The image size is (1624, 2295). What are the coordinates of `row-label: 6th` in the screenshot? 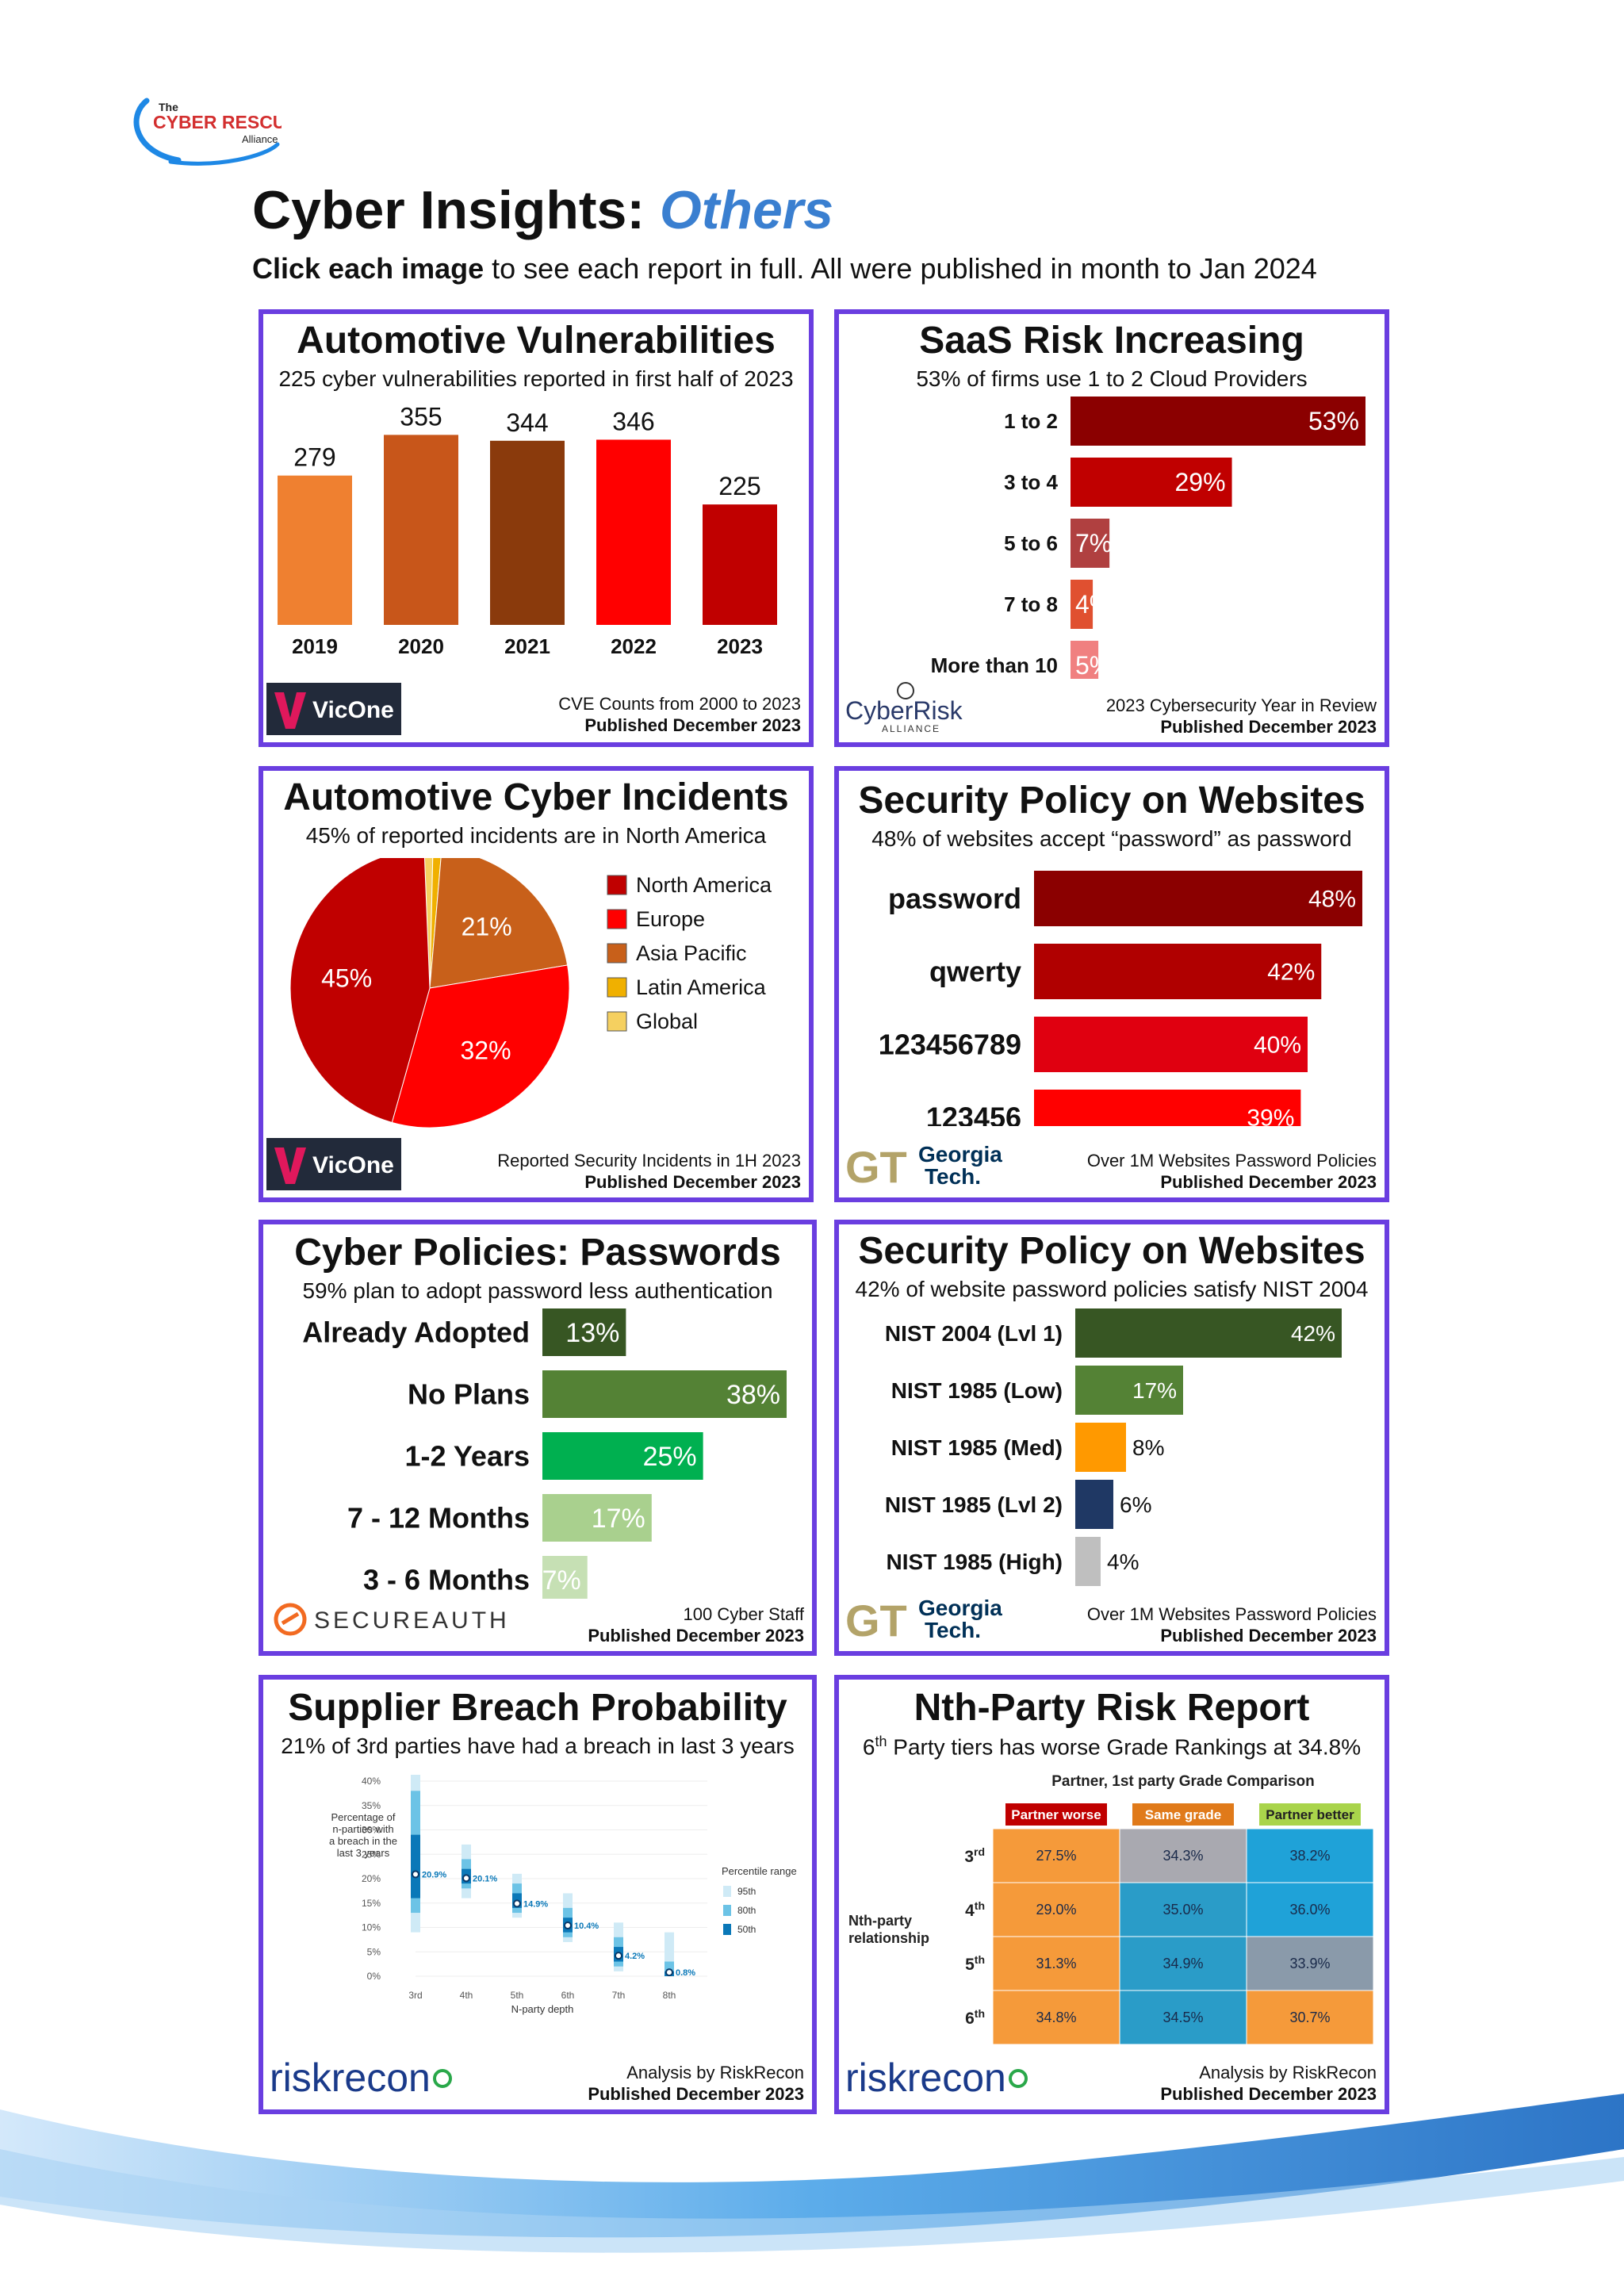 It's located at (975, 2018).